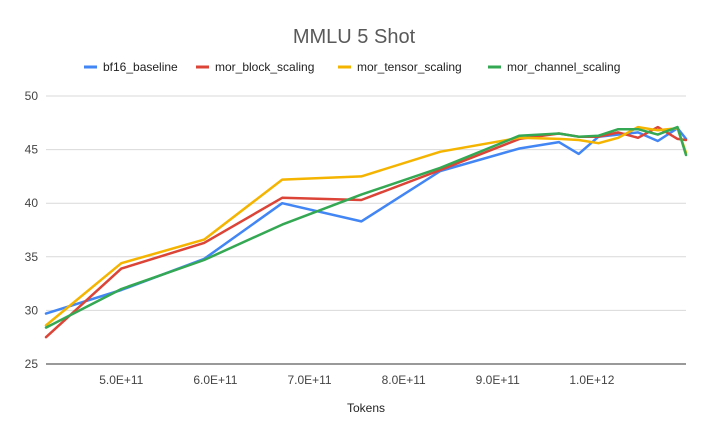 The width and height of the screenshot is (708, 437). Describe the element at coordinates (121, 380) in the screenshot. I see `x-tick-label: 5.0E+11` at that location.